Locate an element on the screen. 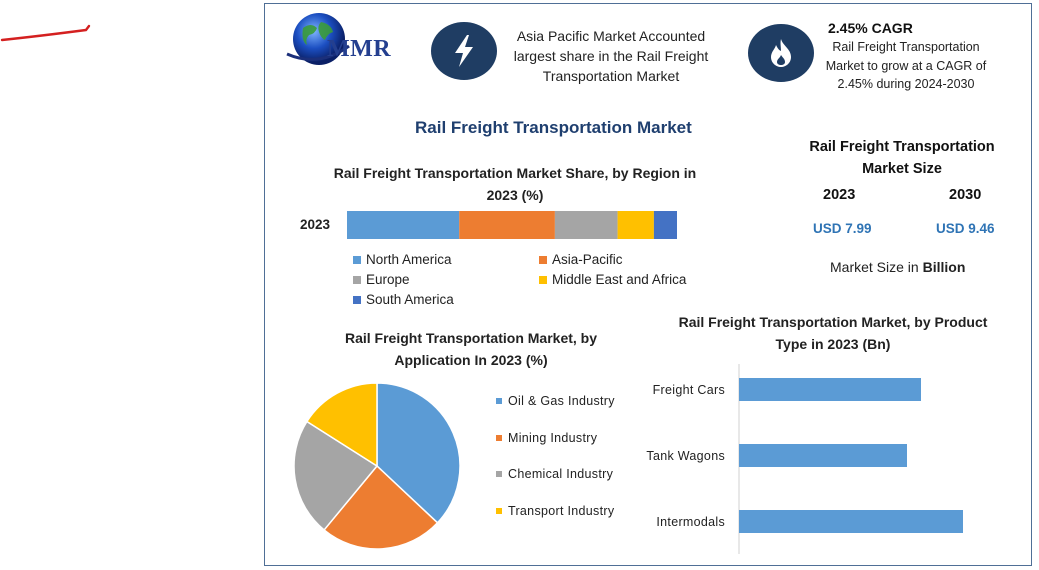 The height and width of the screenshot is (570, 1039). legend-label: North America is located at coordinates (409, 259).